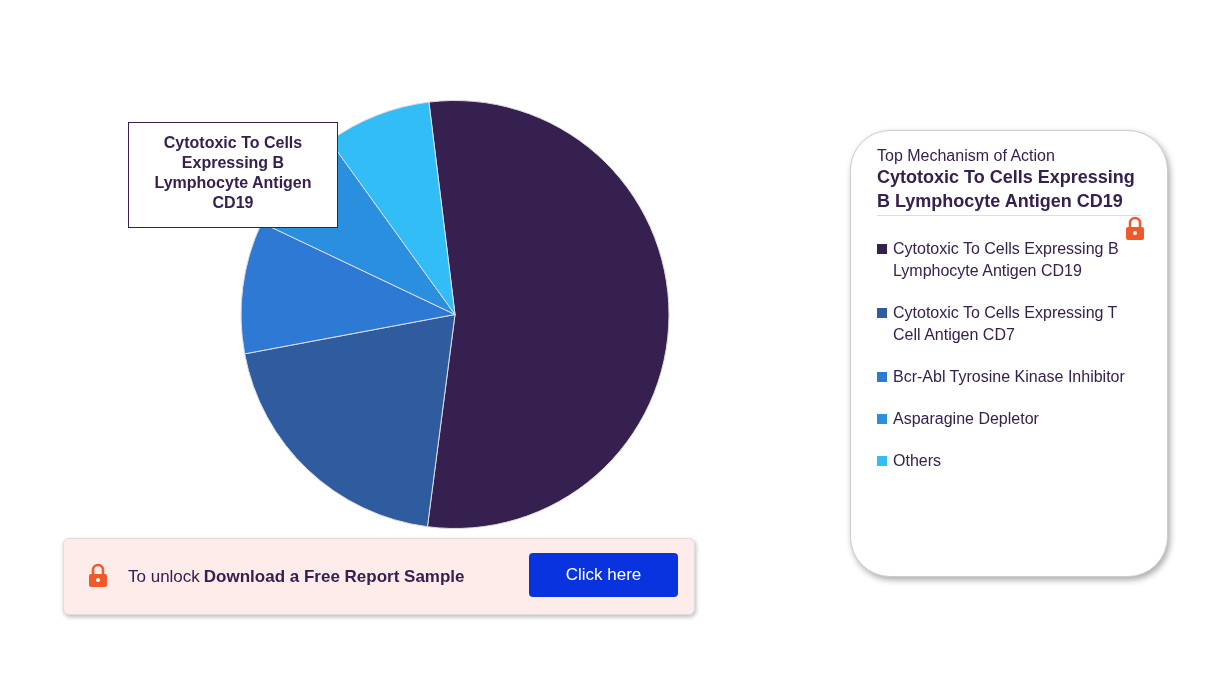  What do you see at coordinates (917, 461) in the screenshot?
I see `legend-label: Others` at bounding box center [917, 461].